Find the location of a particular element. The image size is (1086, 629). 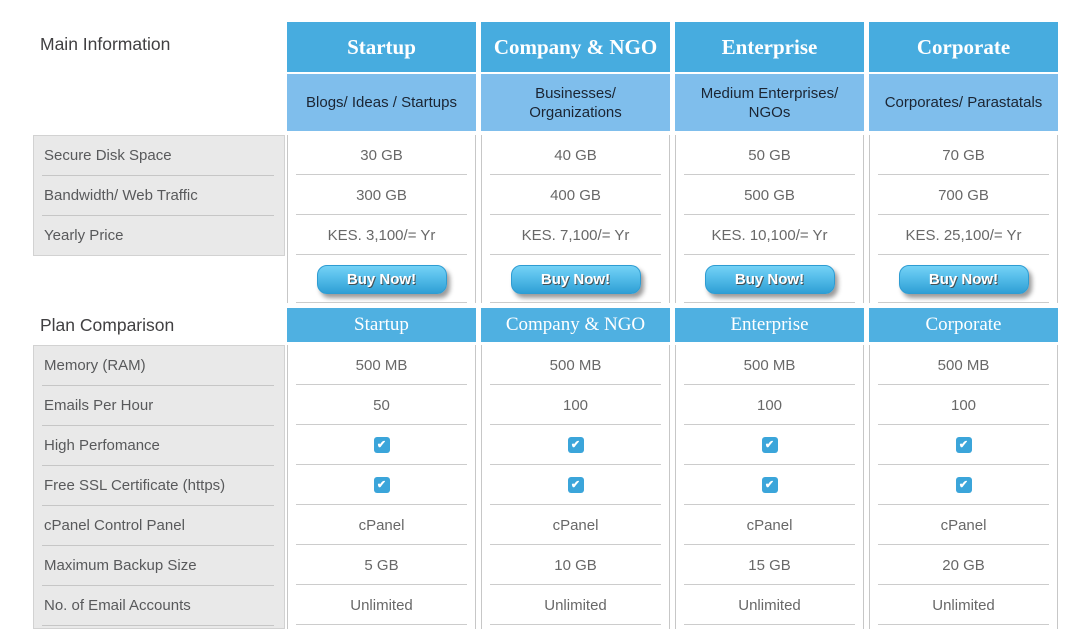

plan-main-values-startup: 30 GB 300 GB KES. 3,100/= Yr Buy Now! is located at coordinates (381, 219).